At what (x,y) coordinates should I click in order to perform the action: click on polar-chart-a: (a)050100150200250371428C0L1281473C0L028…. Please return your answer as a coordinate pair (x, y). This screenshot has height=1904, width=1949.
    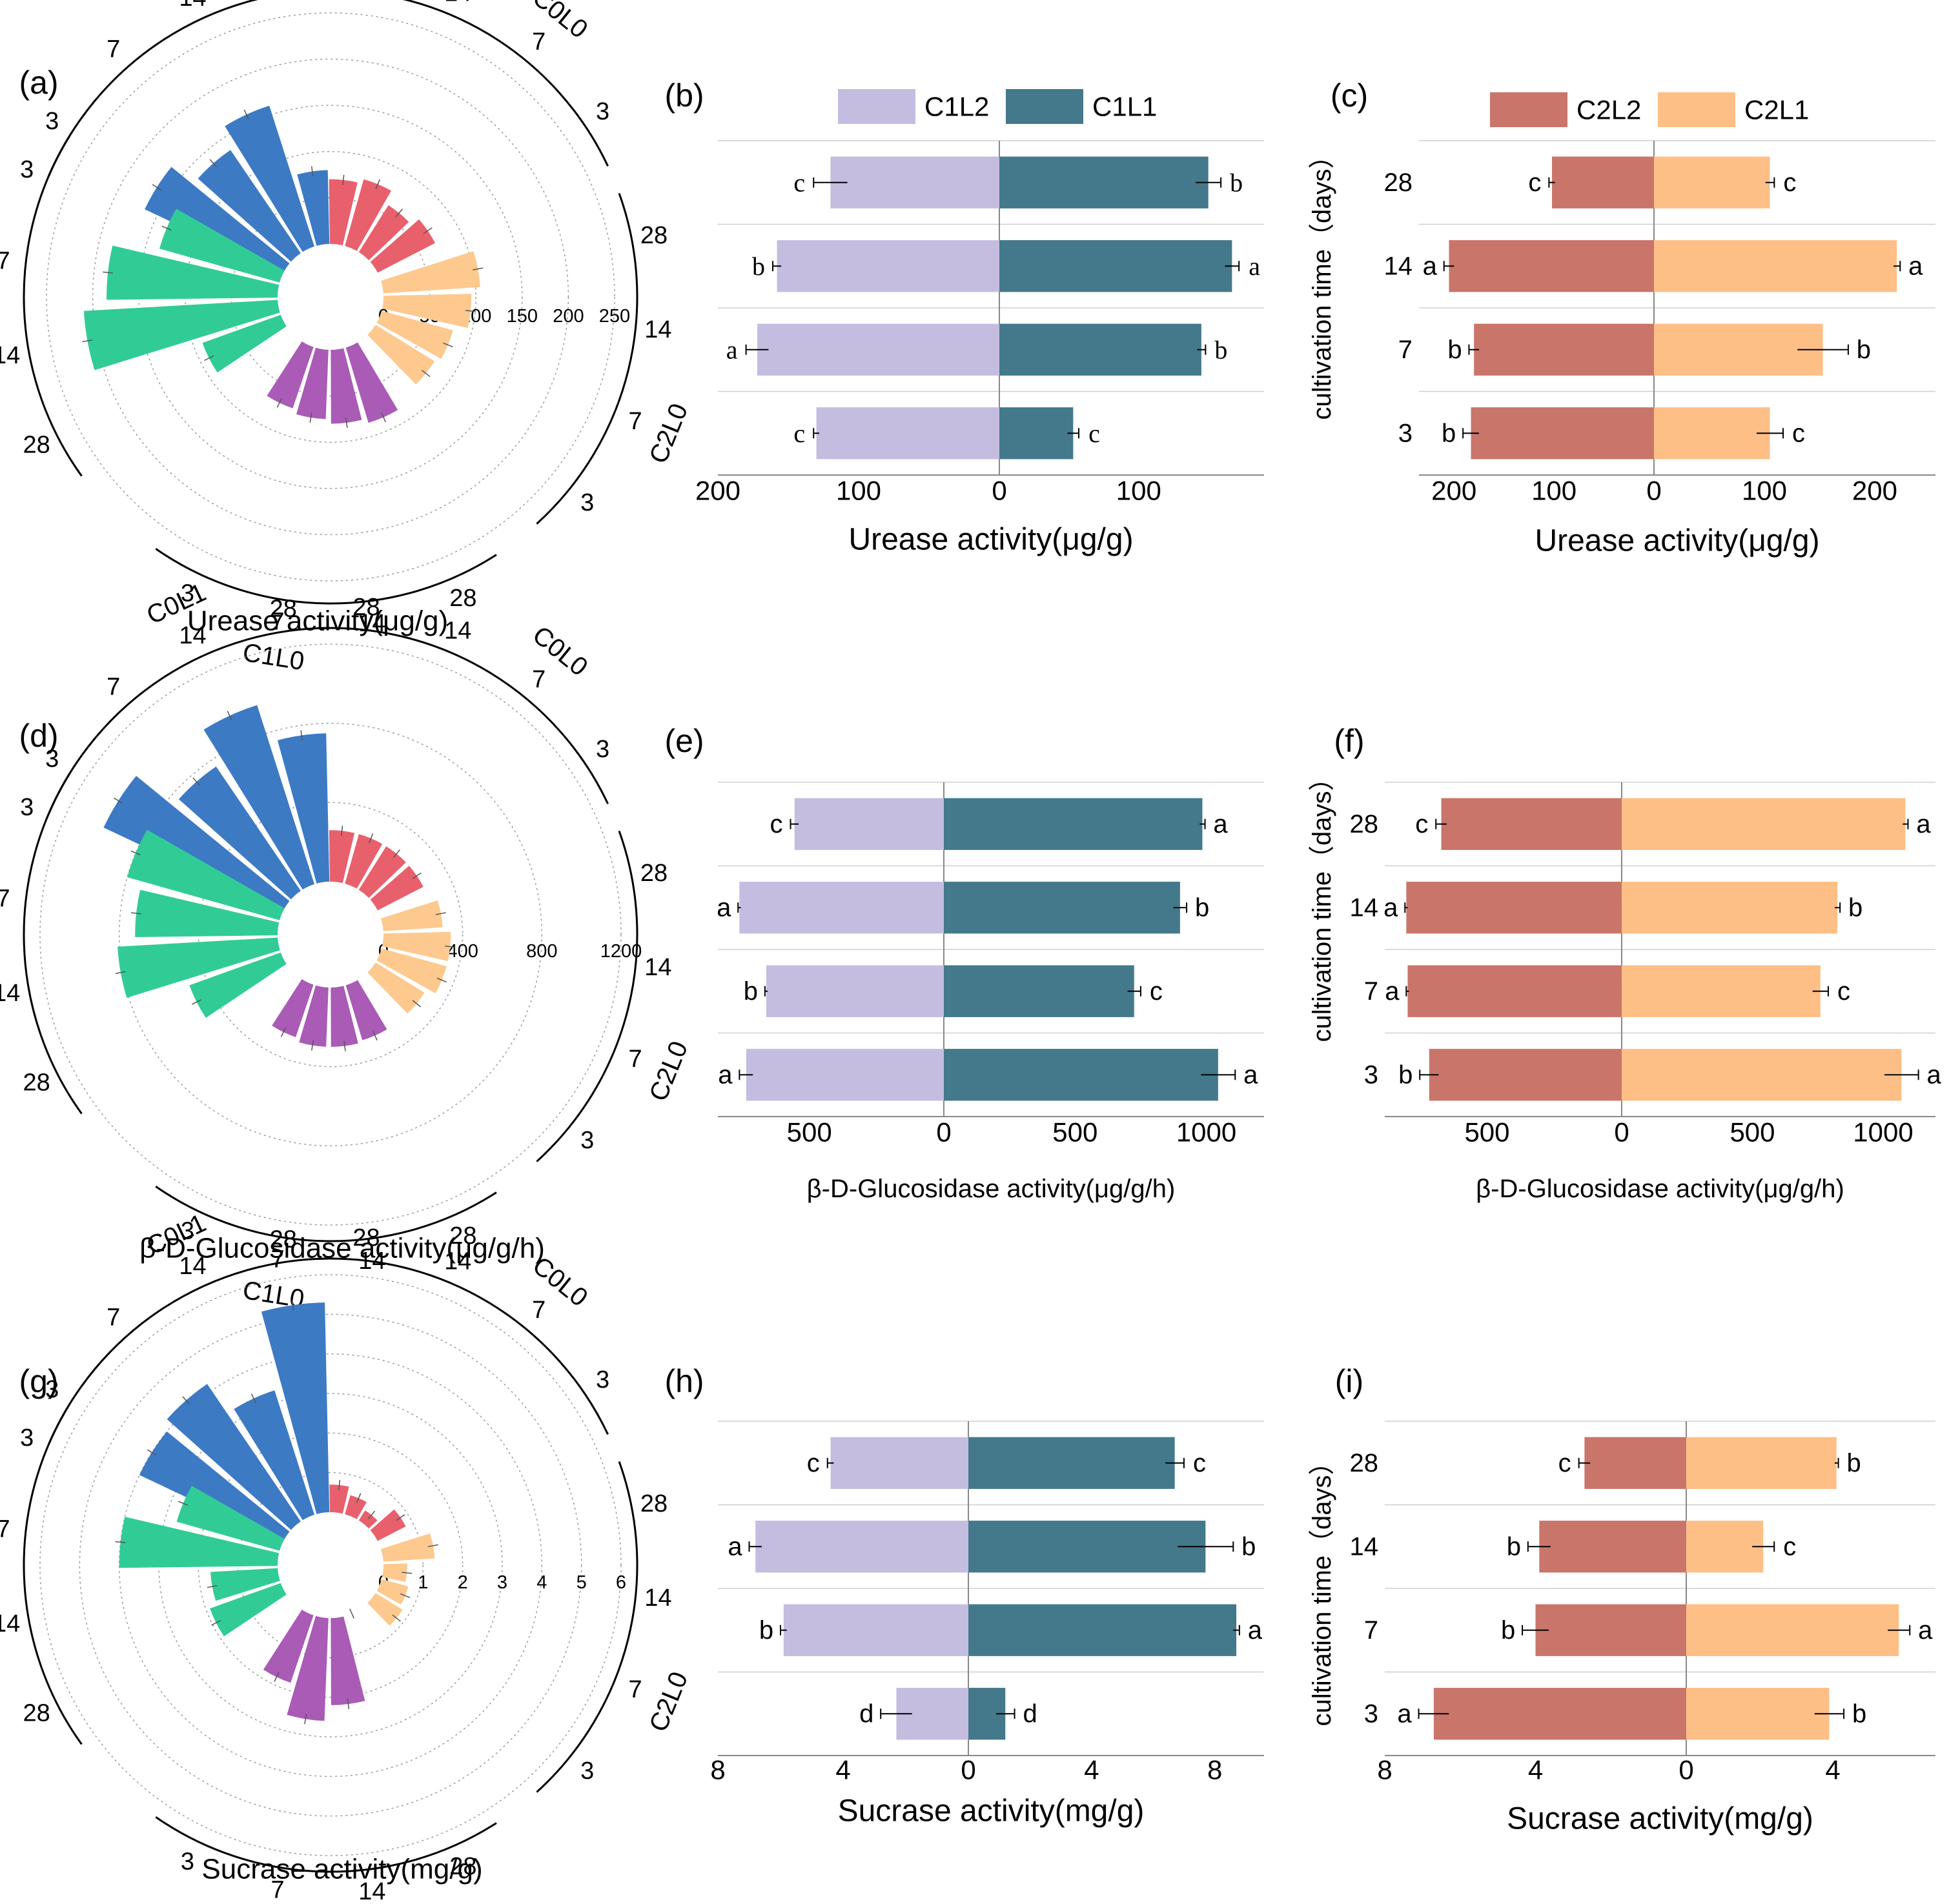
    Looking at the image, I should click on (346, 338).